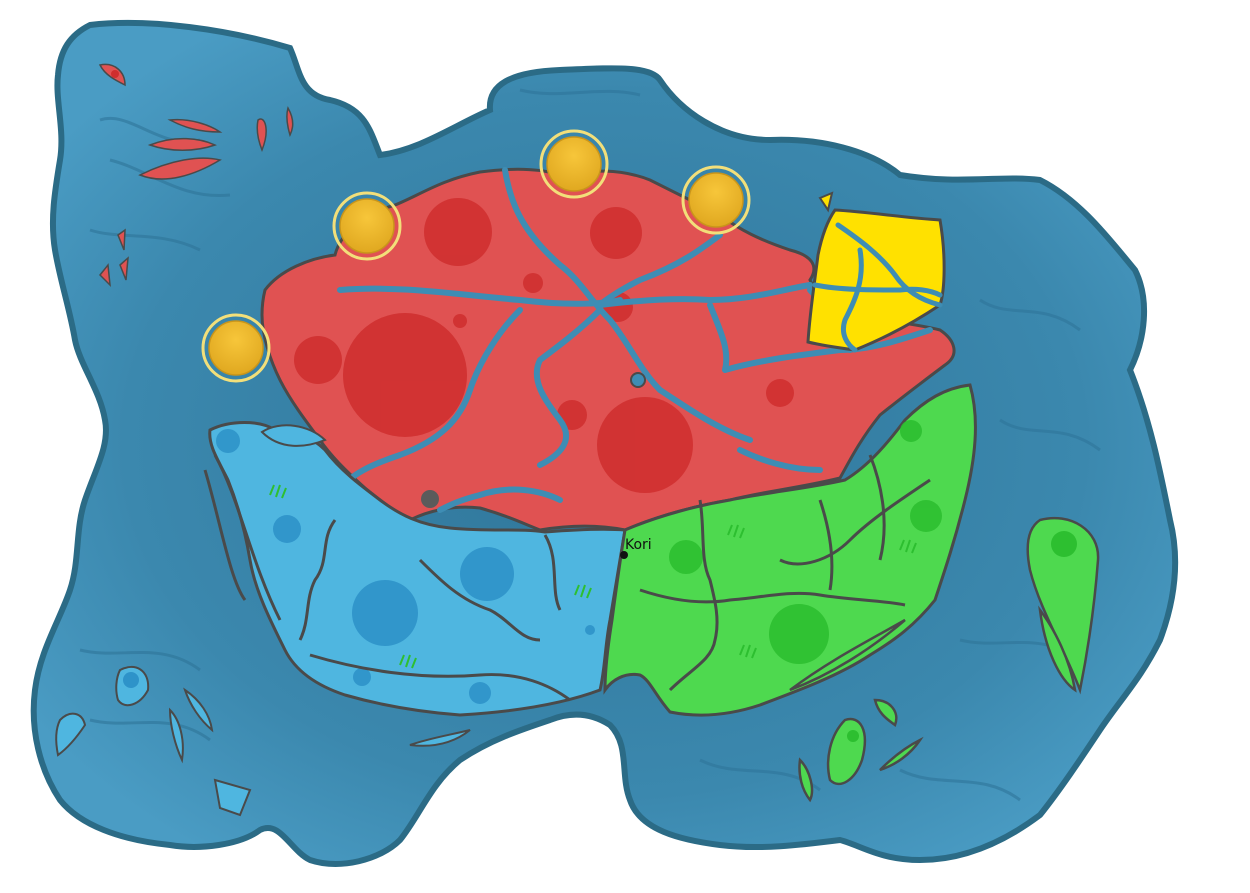  Describe the element at coordinates (624, 555) in the screenshot. I see `city-dot-icon` at that location.